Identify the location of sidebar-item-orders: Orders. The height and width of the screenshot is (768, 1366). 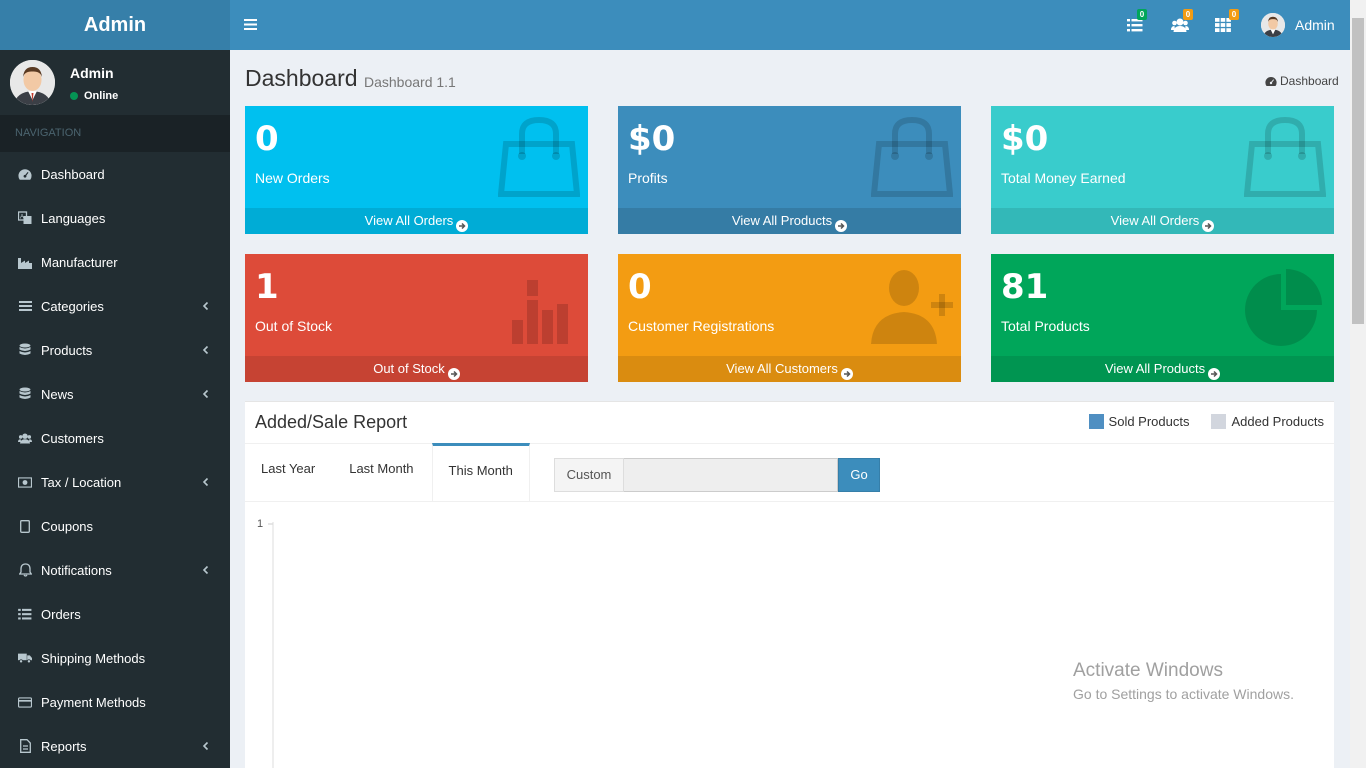
(115, 614).